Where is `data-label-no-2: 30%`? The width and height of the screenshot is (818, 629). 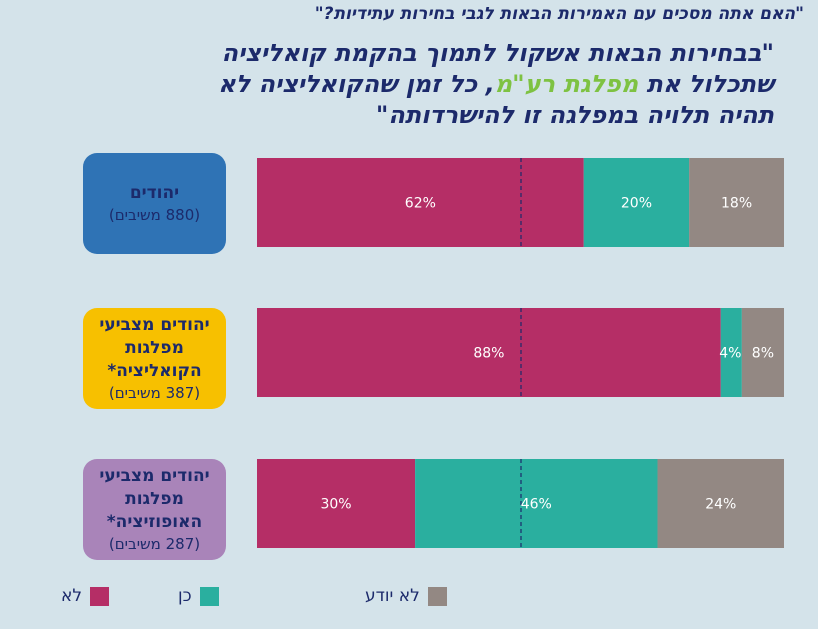 data-label-no-2: 30% is located at coordinates (335, 505).